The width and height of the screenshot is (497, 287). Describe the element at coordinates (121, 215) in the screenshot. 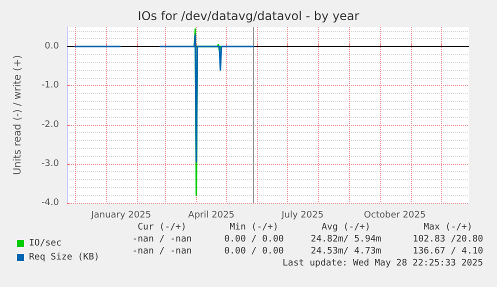

I see `x-tick-label: January 2025` at that location.